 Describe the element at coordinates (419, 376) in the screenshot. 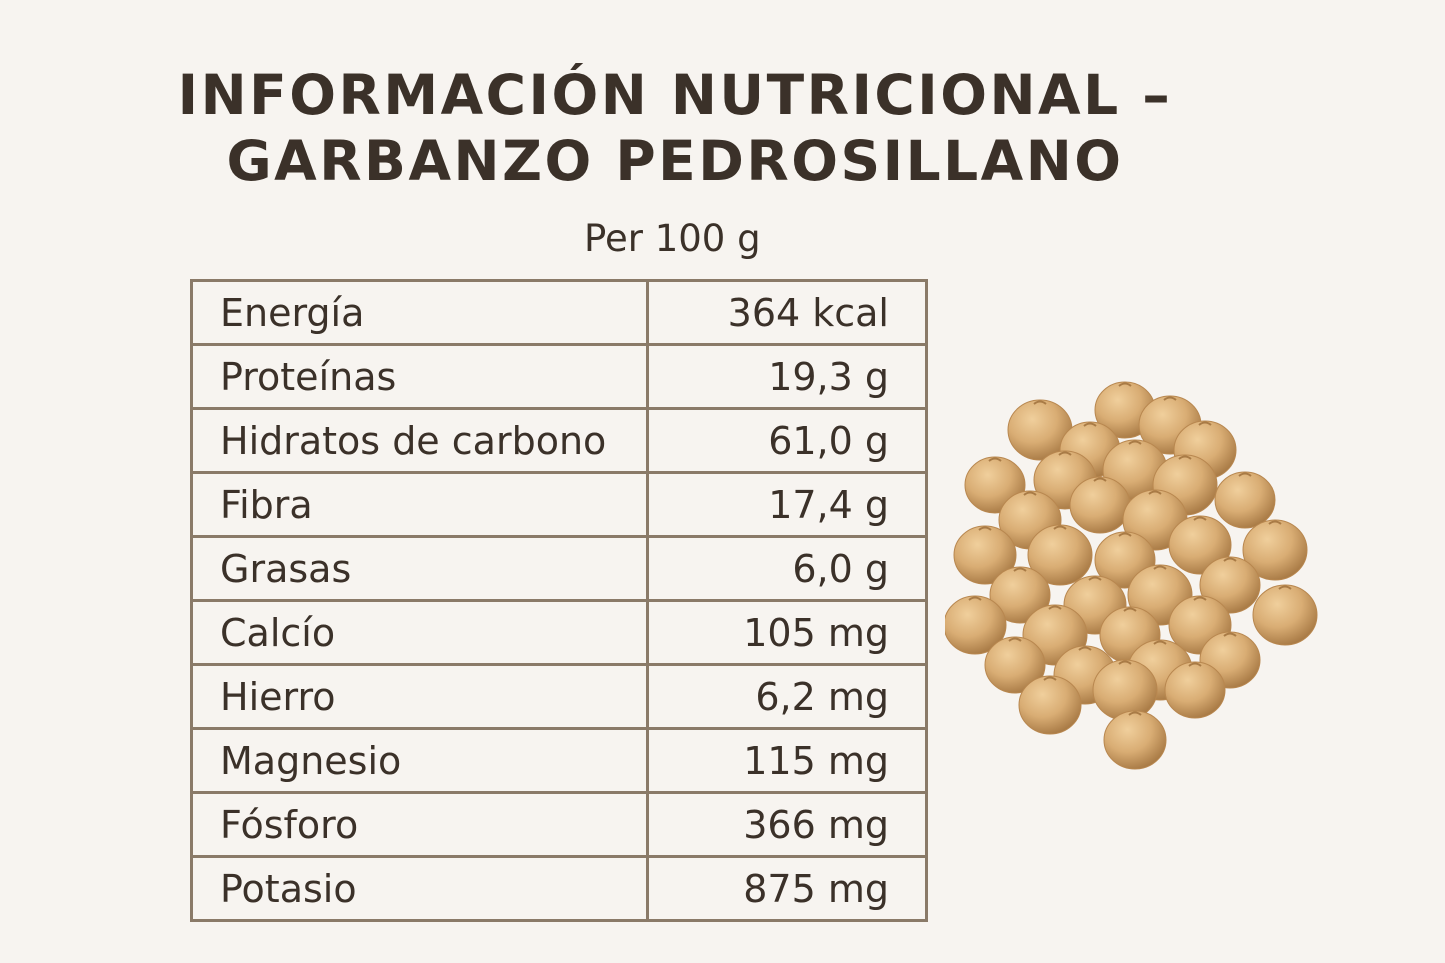

I see `nutrient-name: Proteínas` at that location.